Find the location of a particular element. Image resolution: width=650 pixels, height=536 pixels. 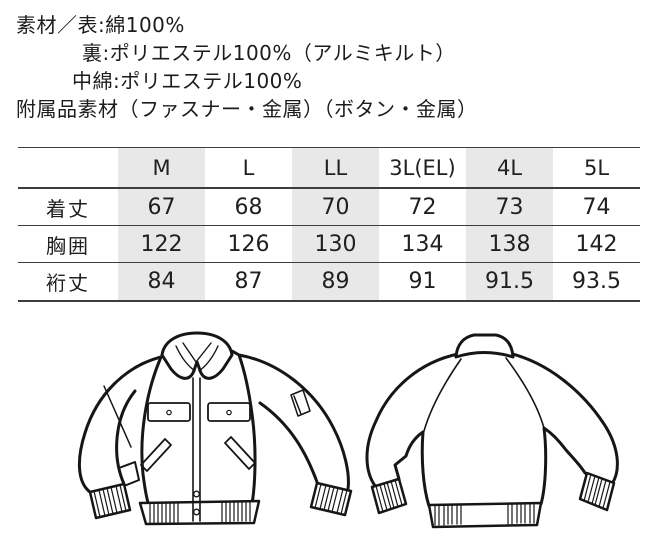

row-label-sleeve-length: 裄丈 is located at coordinates (68, 283).